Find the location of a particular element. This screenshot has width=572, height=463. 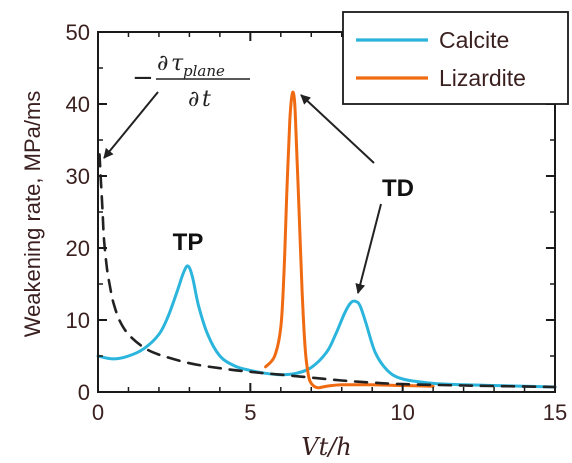

math-numerator-subscript: plane is located at coordinates (204, 71).